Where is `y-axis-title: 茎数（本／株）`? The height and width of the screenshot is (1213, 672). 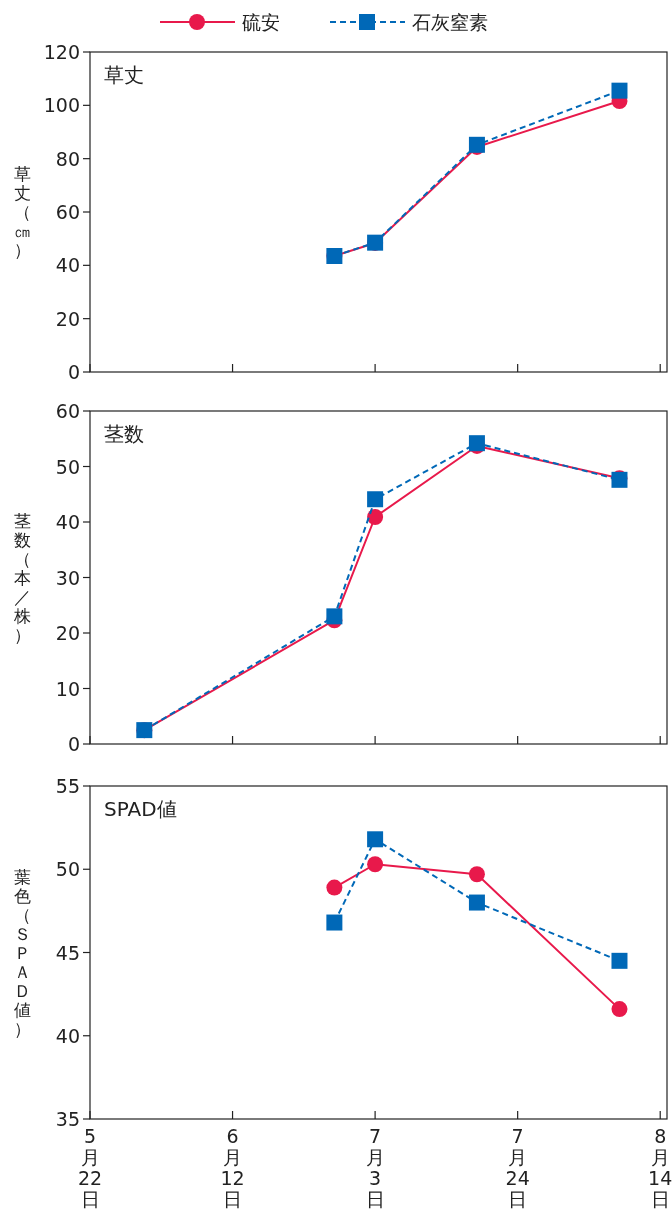 y-axis-title: 茎数（本／株） is located at coordinates (21, 577).